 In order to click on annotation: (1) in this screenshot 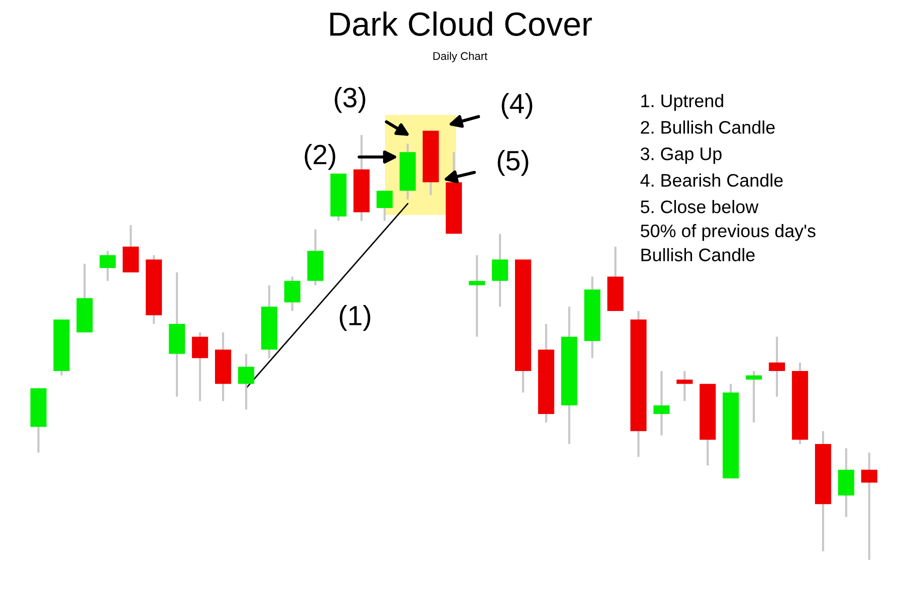, I will do `click(355, 318)`.